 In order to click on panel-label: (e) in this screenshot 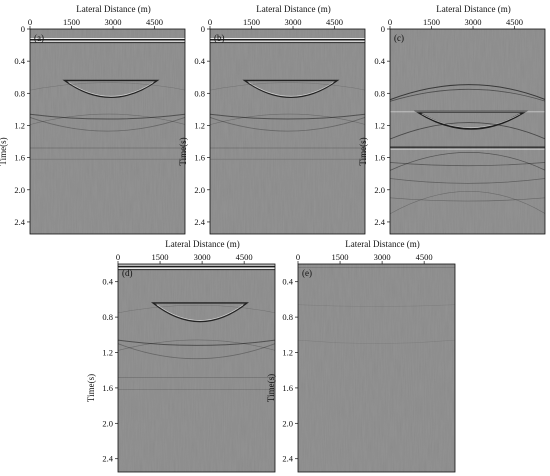, I will do `click(307, 273)`.